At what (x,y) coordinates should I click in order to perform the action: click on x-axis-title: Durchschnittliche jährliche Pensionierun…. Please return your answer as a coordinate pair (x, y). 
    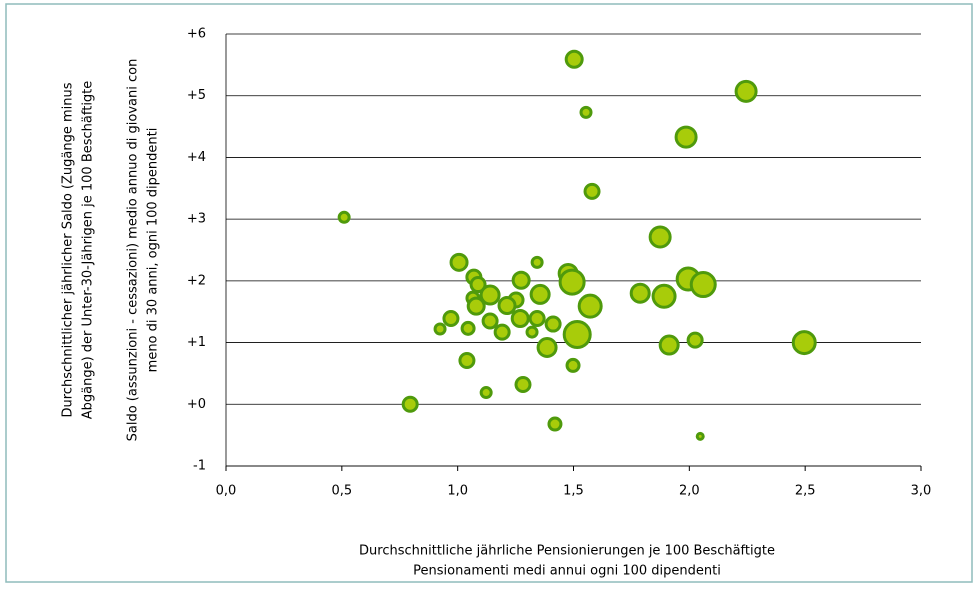
    Looking at the image, I should click on (567, 551).